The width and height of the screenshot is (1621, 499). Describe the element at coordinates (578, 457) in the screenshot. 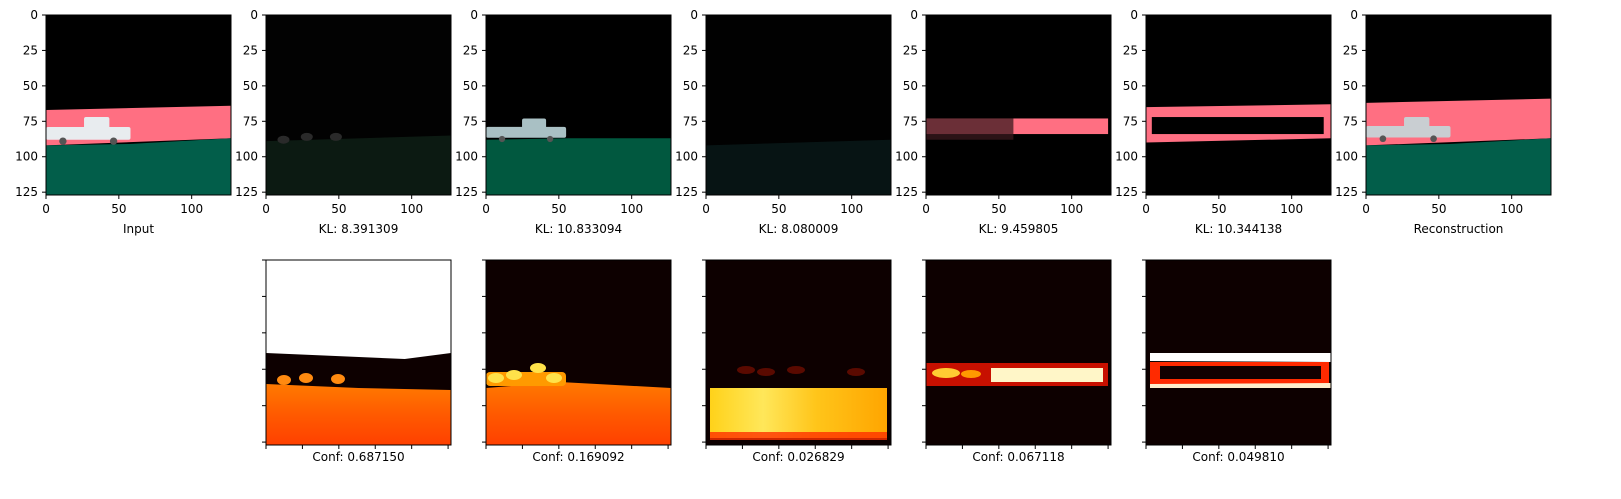

I see `confidence-caption: Conf: 0.169092` at that location.